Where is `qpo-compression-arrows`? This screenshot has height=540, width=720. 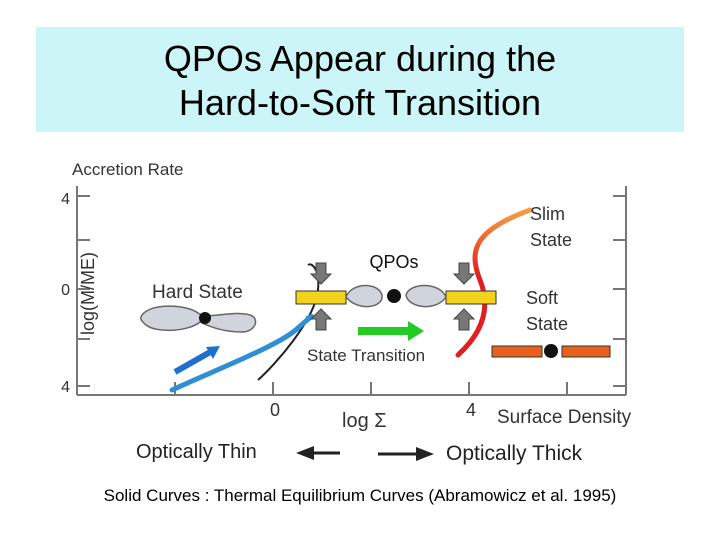
qpo-compression-arrows is located at coordinates (392, 296).